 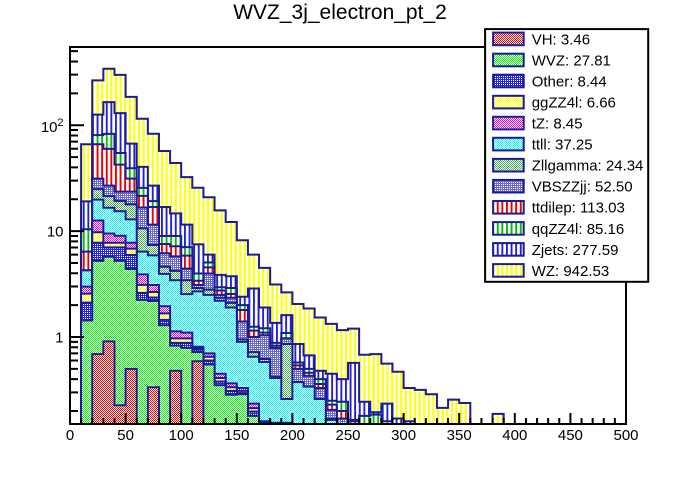 What do you see at coordinates (60, 123) in the screenshot?
I see `svg-text: 2` at bounding box center [60, 123].